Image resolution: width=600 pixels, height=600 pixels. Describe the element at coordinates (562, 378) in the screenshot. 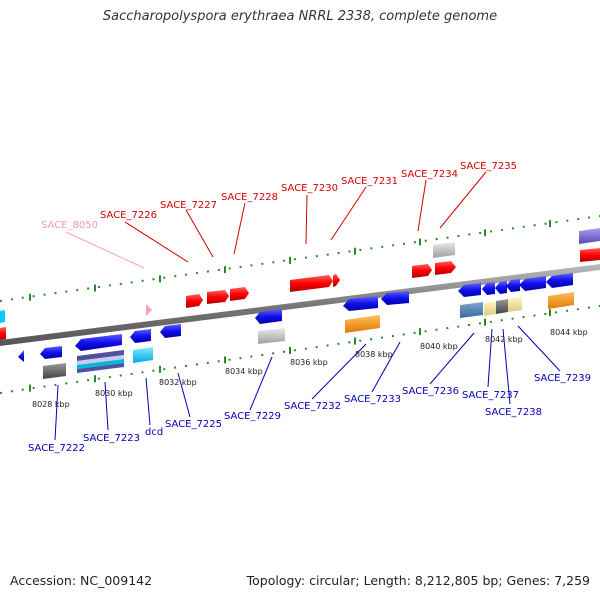

I see `label-sace-7239: SACE_7239` at that location.